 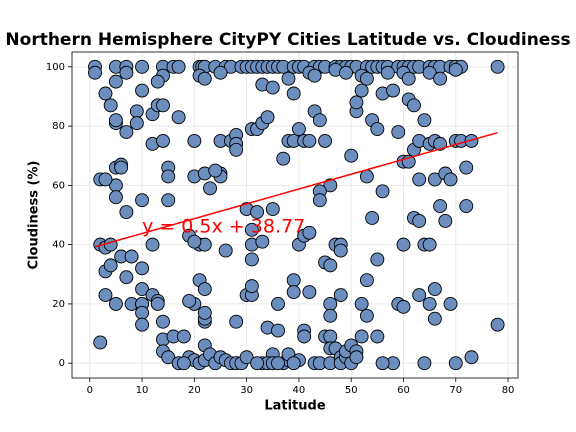 What do you see at coordinates (55, 67) in the screenshot?
I see `y-tick-label: 100` at bounding box center [55, 67].